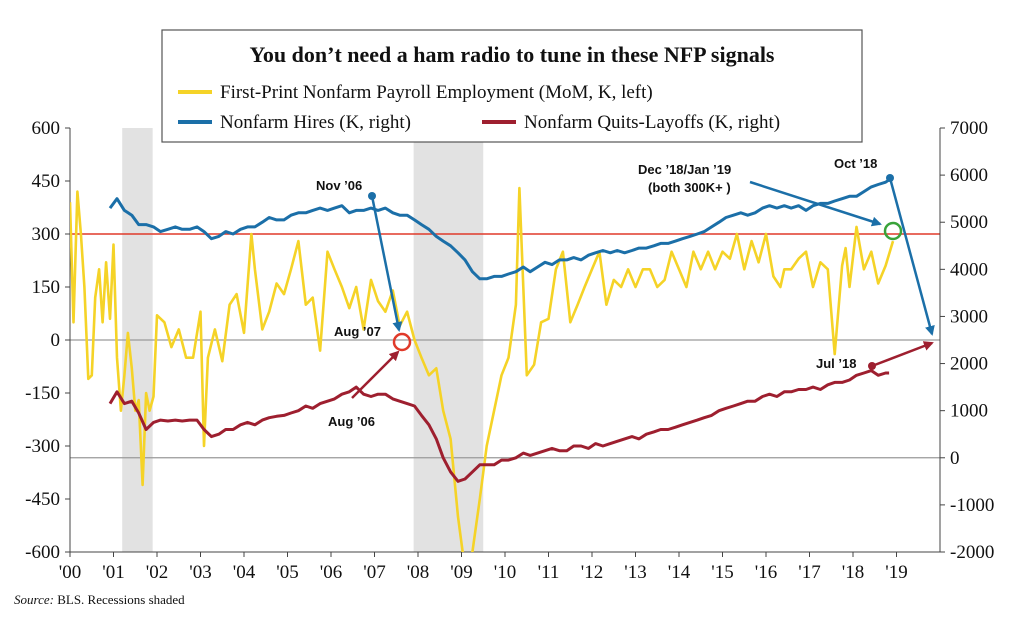 The width and height of the screenshot is (1024, 634). Describe the element at coordinates (42, 499) in the screenshot. I see `left-tick-label-7: -450` at that location.